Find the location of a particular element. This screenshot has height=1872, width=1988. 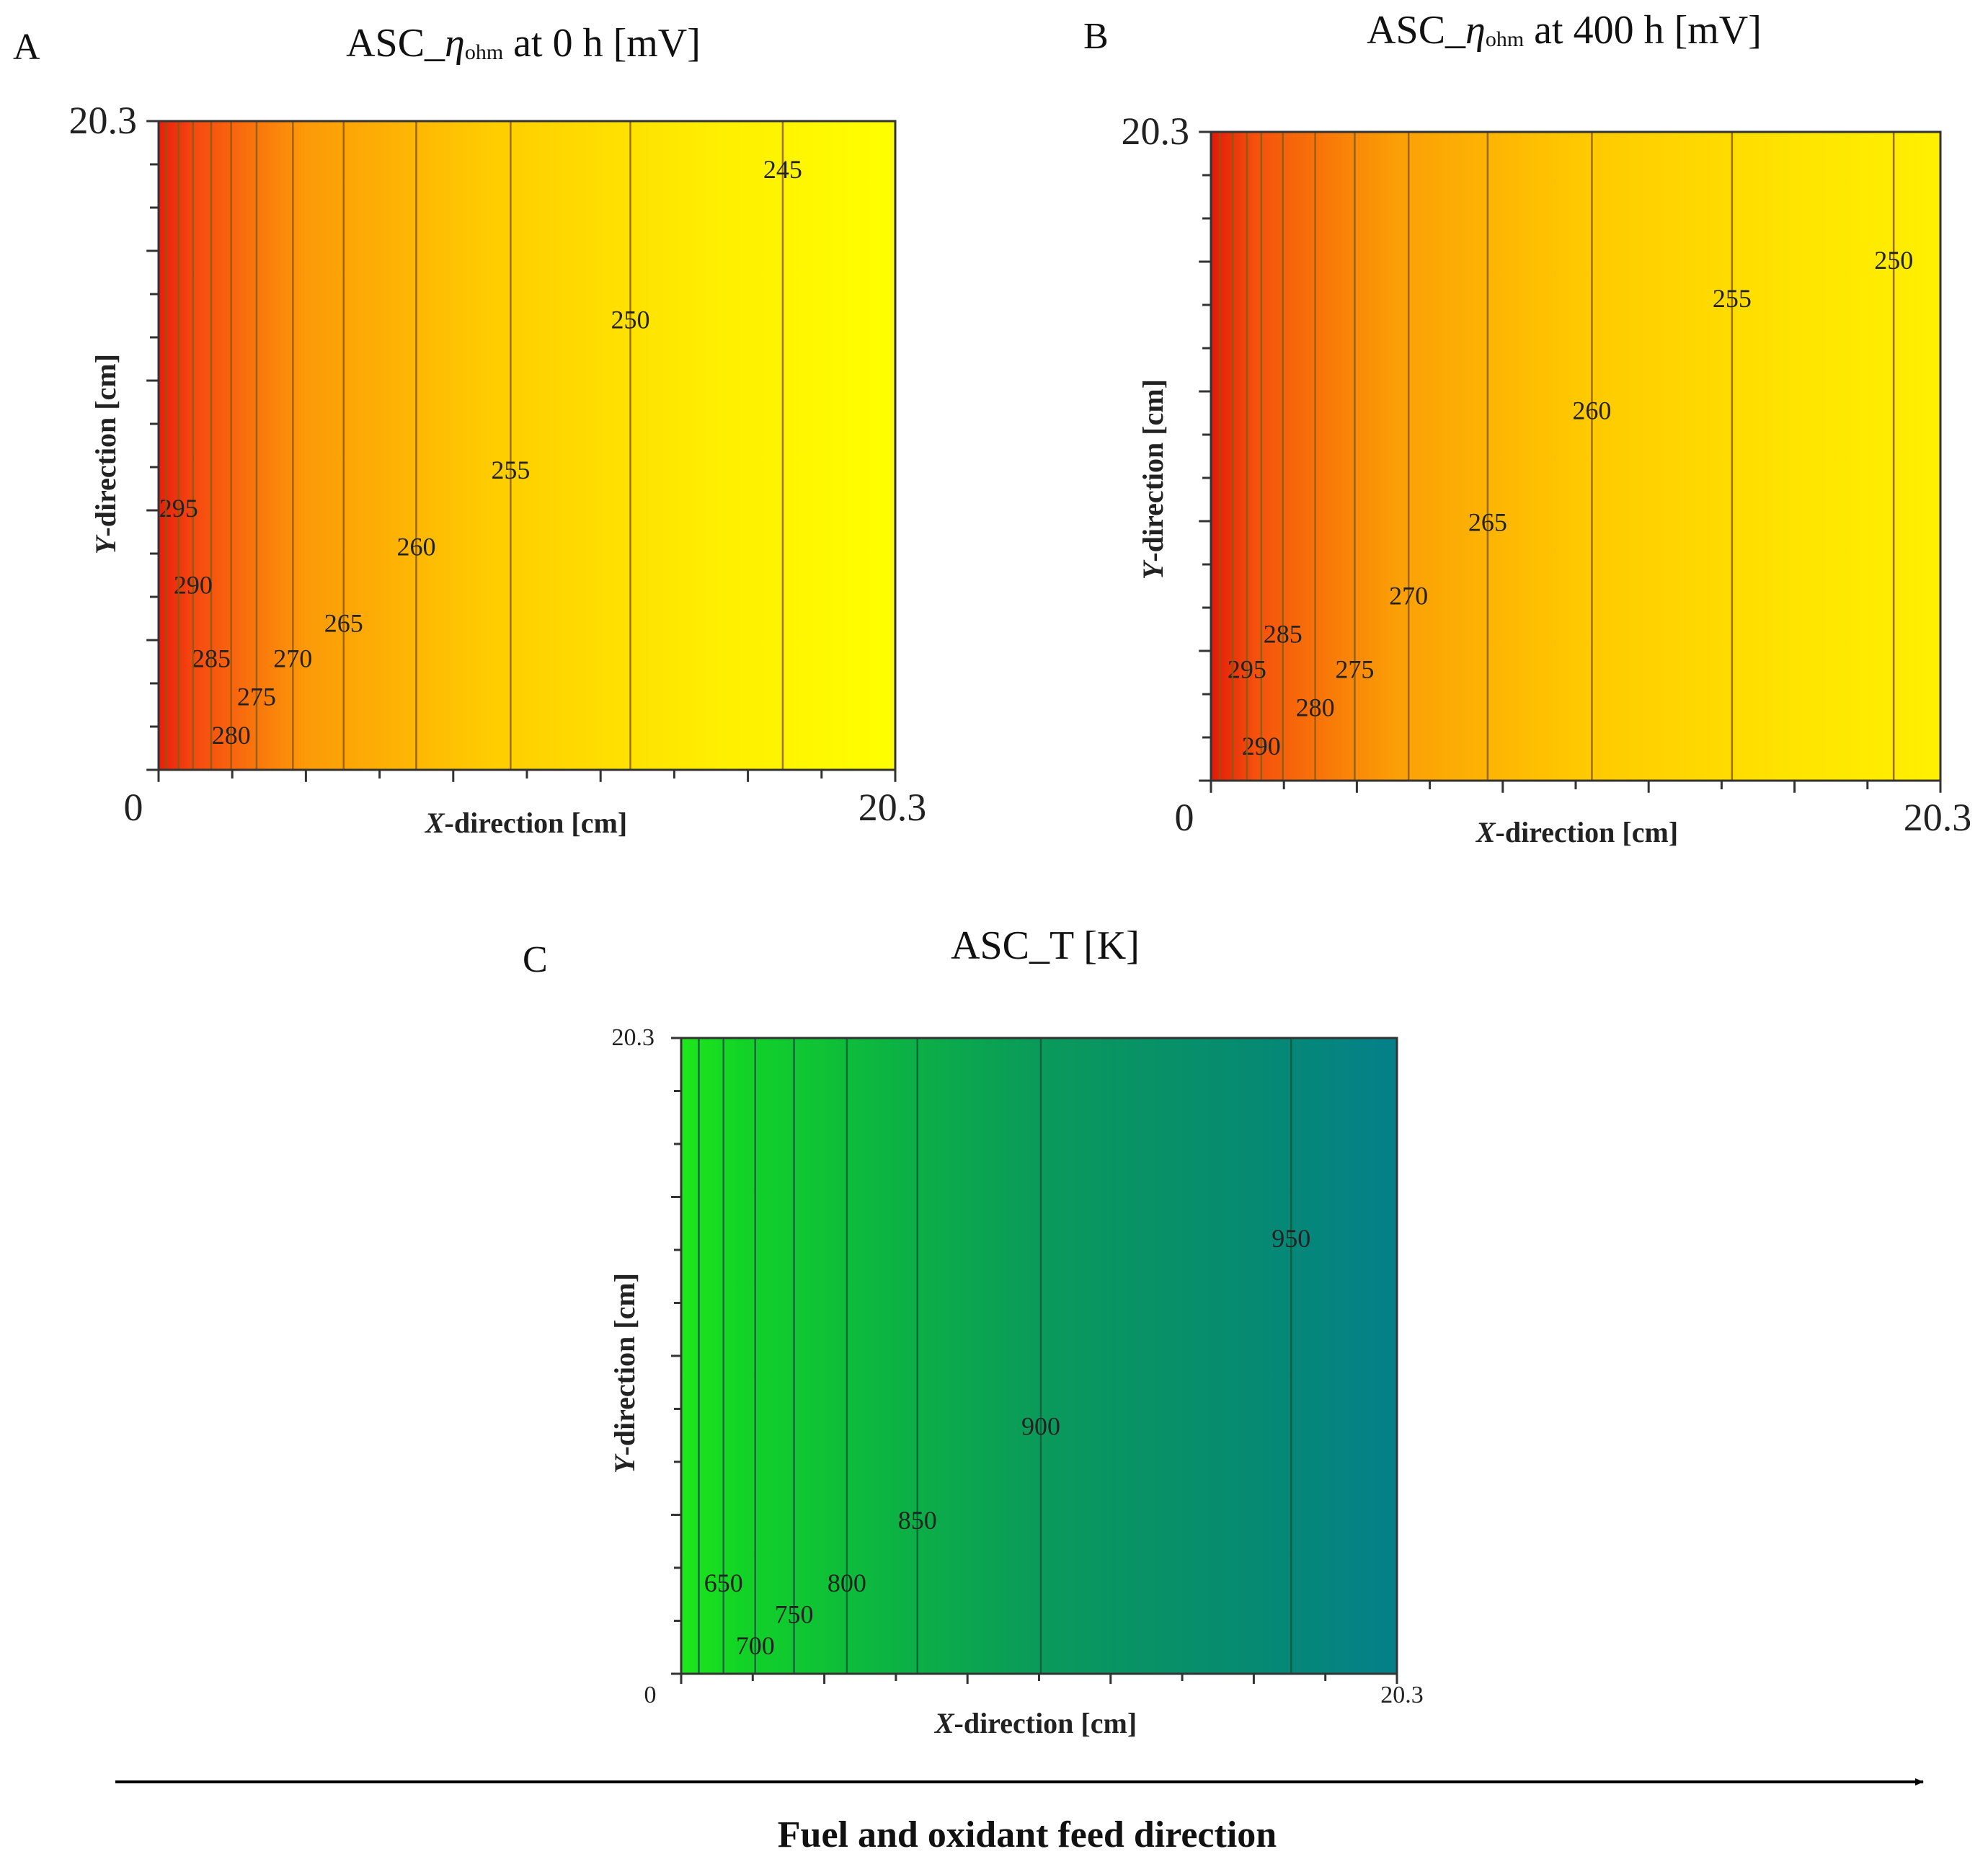

feed-direction: Fuel and oxidant feed direction is located at coordinates (1019, 1816).